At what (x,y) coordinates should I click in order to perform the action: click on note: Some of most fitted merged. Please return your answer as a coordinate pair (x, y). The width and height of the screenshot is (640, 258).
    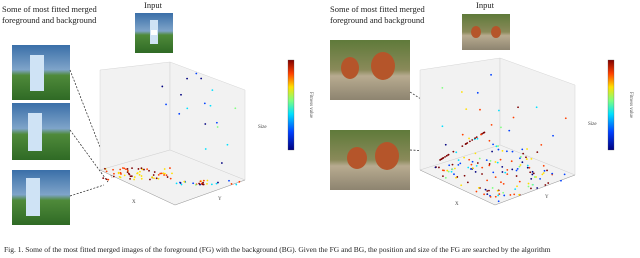
    Looking at the image, I should click on (377, 9).